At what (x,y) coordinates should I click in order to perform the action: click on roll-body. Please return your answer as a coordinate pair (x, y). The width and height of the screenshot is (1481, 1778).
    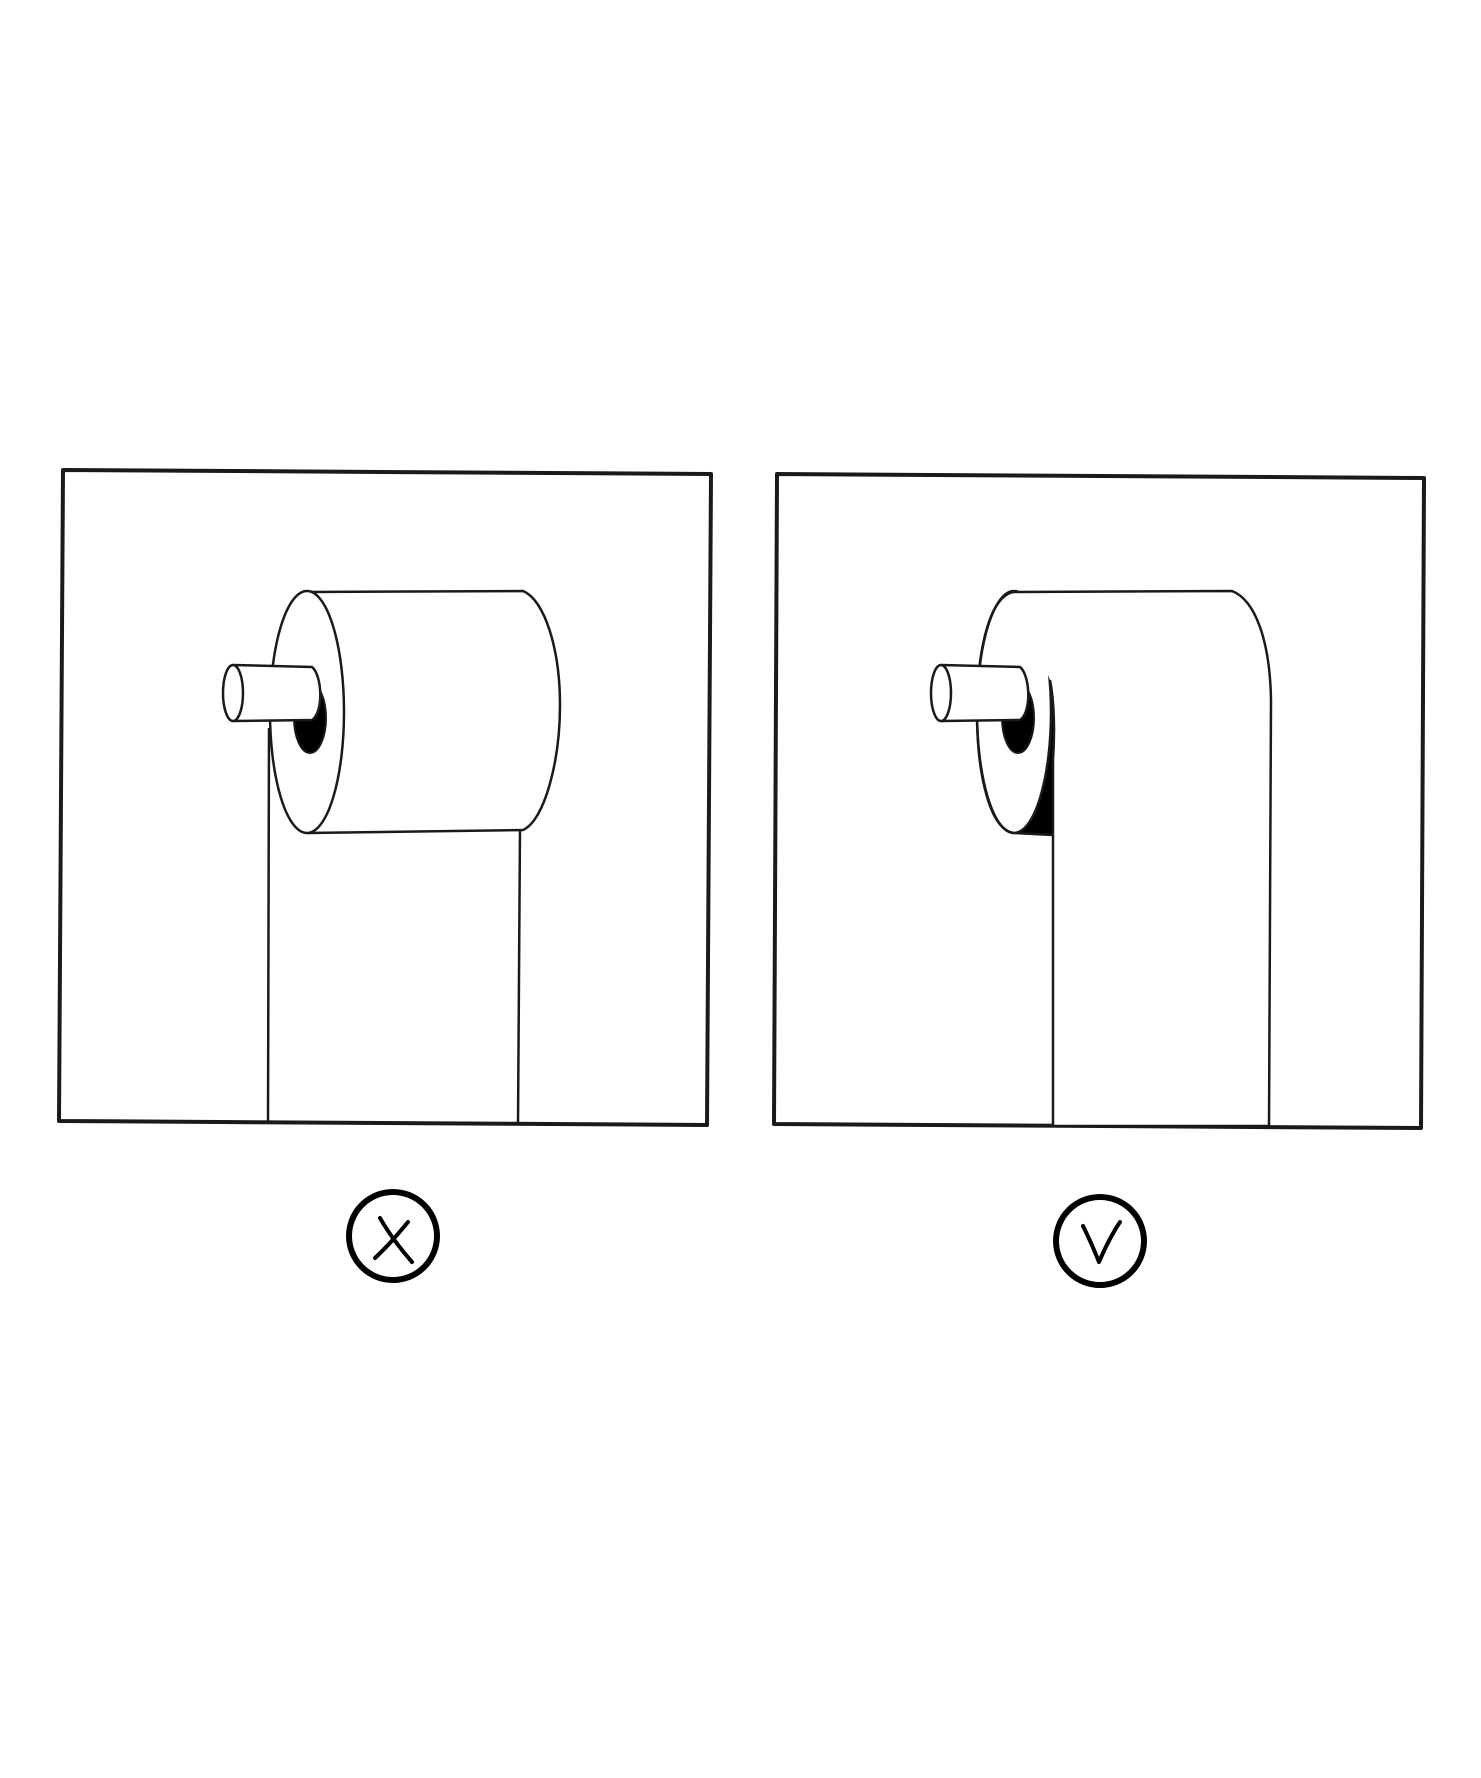
    Looking at the image, I should click on (434, 712).